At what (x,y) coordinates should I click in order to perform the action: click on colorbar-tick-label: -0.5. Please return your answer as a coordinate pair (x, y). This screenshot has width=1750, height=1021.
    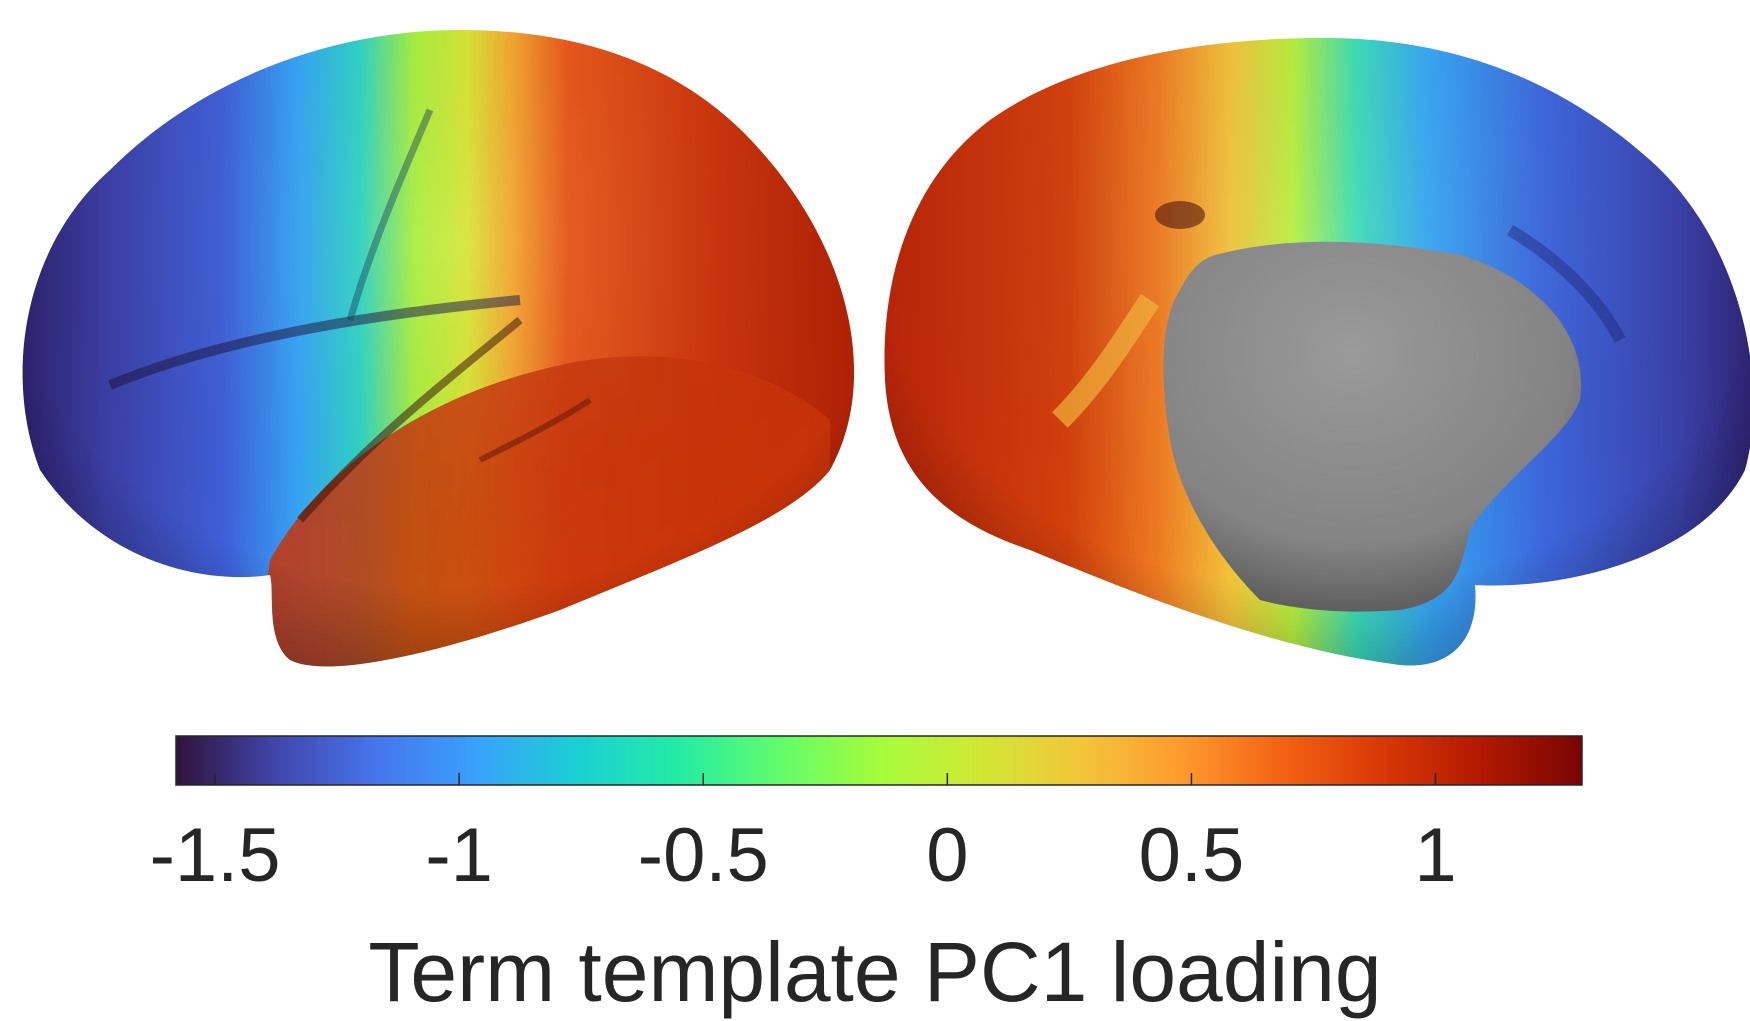
    Looking at the image, I should click on (703, 855).